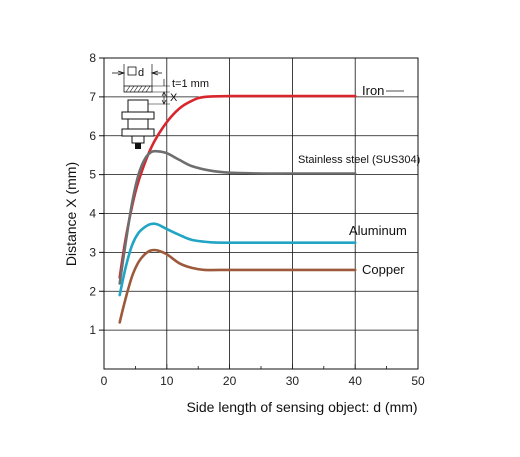 This screenshot has width=520, height=457. Describe the element at coordinates (190, 84) in the screenshot. I see `inset-t-label: t=1 mm` at that location.